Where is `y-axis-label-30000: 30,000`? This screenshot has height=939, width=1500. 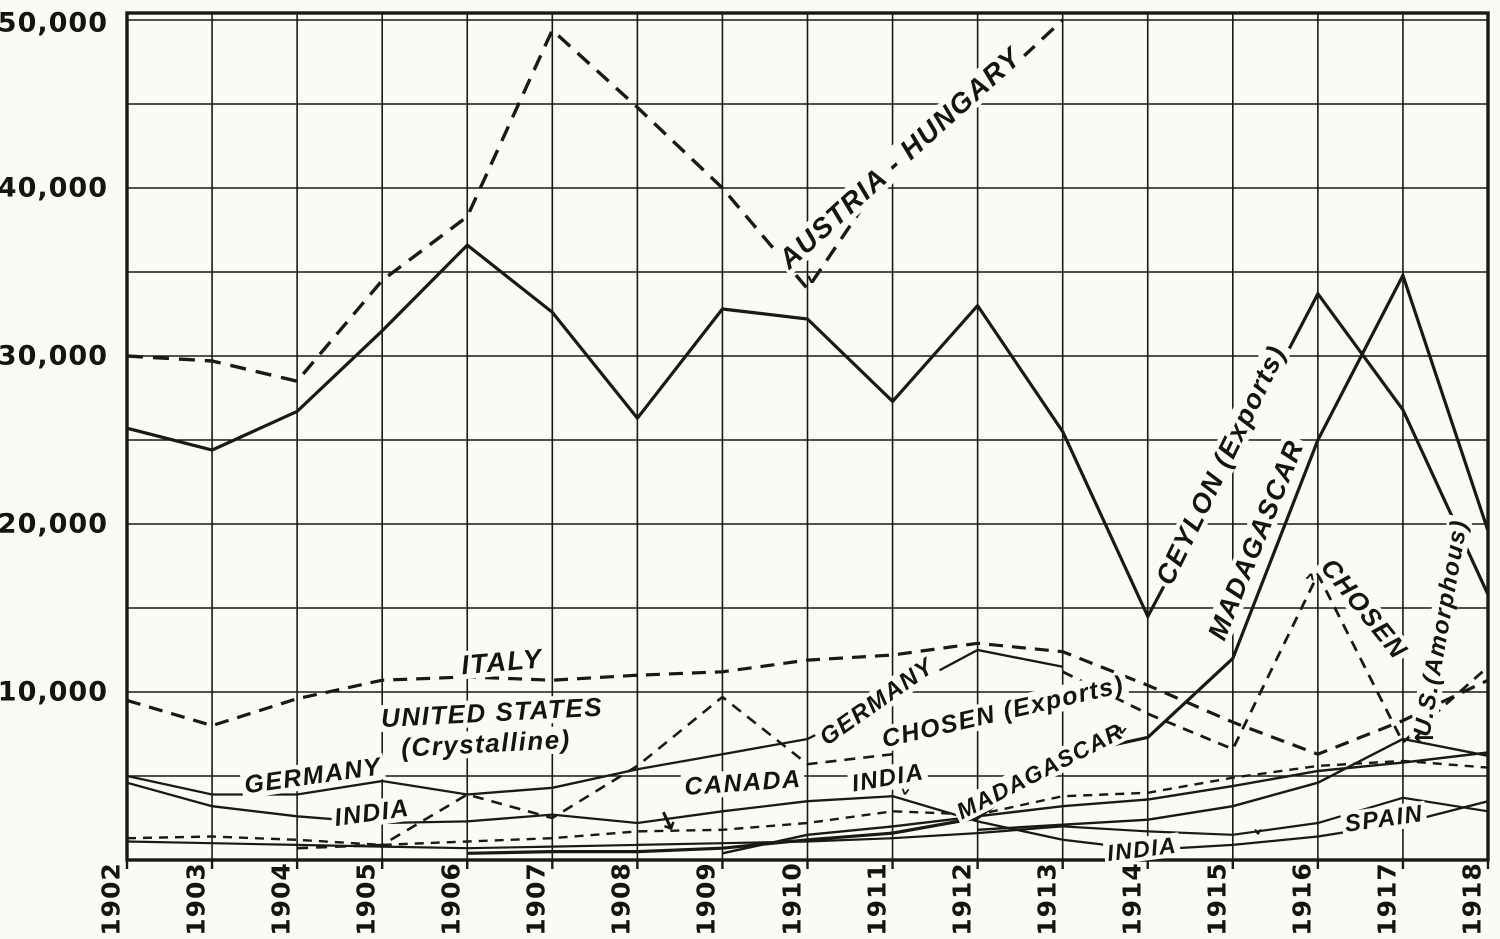 y-axis-label-30000: 30,000 is located at coordinates (54, 356).